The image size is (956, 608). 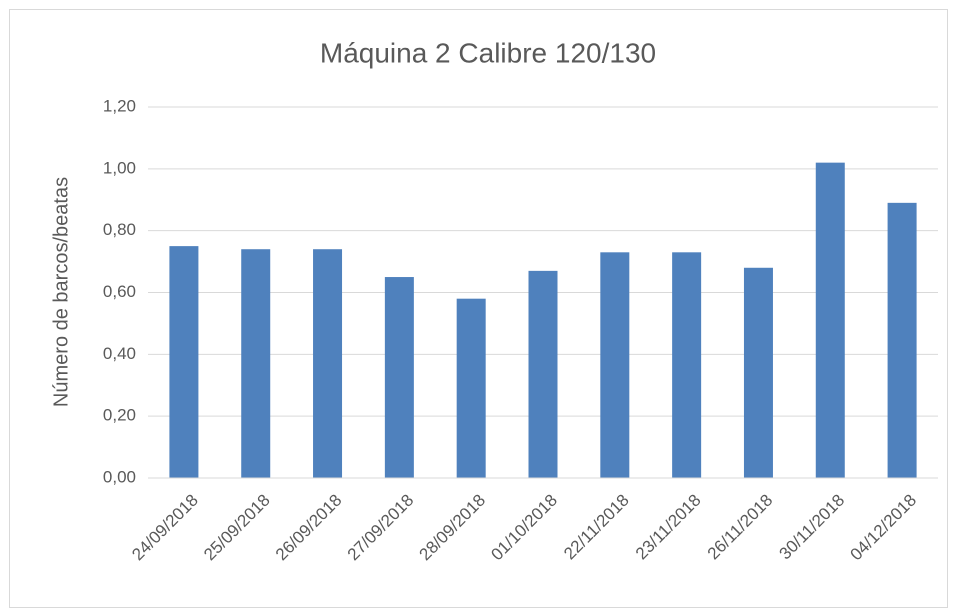 What do you see at coordinates (119, 353) in the screenshot?
I see `y-tick-label: 0,40` at bounding box center [119, 353].